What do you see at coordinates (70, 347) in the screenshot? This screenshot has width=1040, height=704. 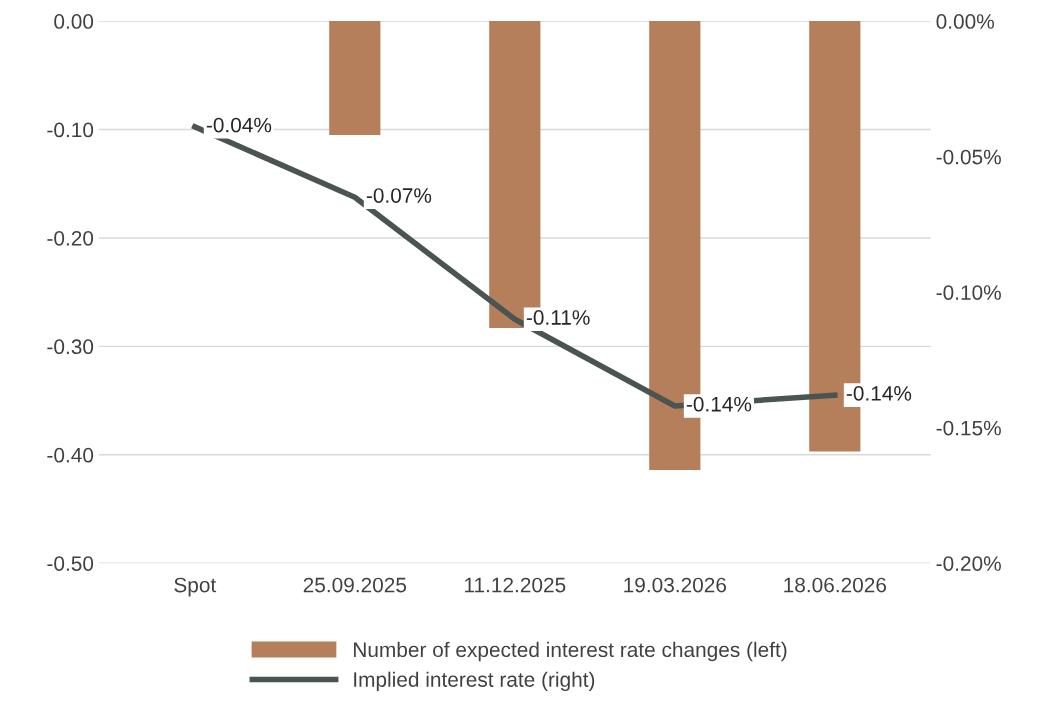 I see `y-tick-label: -0.30` at bounding box center [70, 347].